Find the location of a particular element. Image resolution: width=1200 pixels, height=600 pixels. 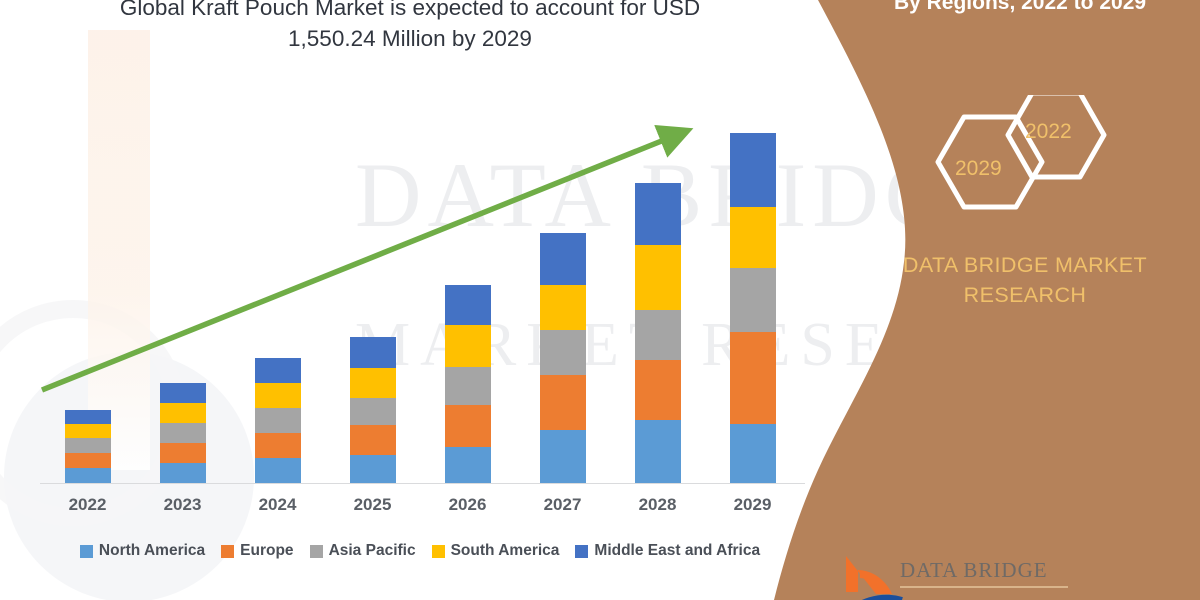

chart-x-axis-line is located at coordinates (422, 483).